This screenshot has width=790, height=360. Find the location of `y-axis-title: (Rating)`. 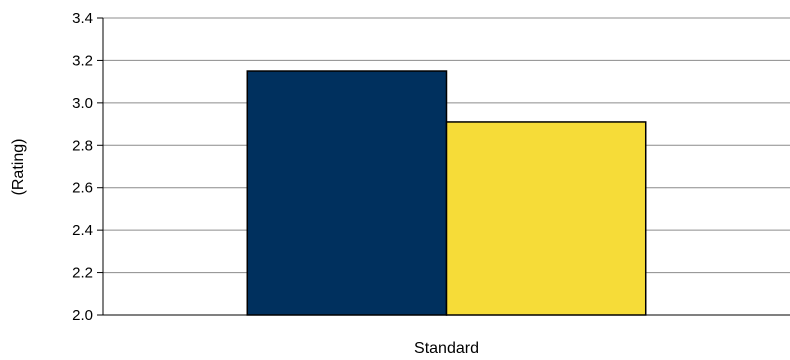

y-axis-title: (Rating) is located at coordinates (18, 167).